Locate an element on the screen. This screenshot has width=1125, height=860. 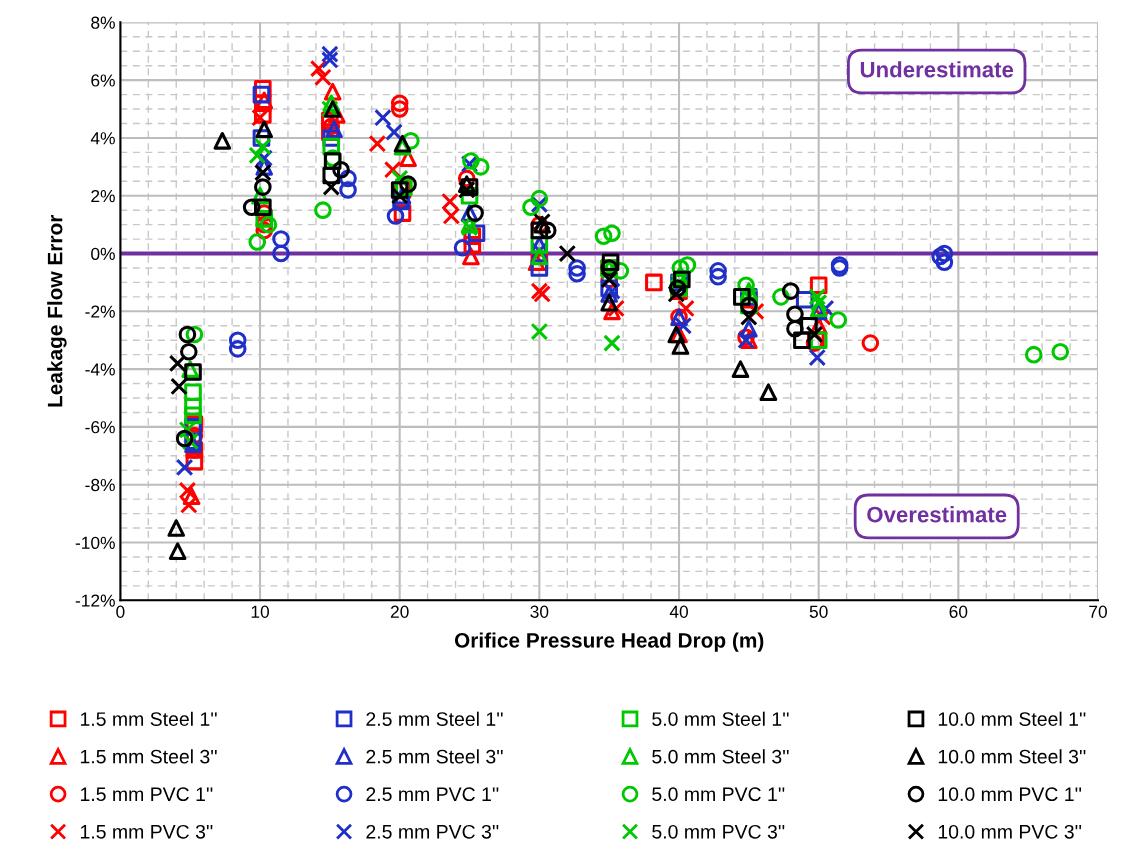
x-tick-label: 70 is located at coordinates (1098, 611).